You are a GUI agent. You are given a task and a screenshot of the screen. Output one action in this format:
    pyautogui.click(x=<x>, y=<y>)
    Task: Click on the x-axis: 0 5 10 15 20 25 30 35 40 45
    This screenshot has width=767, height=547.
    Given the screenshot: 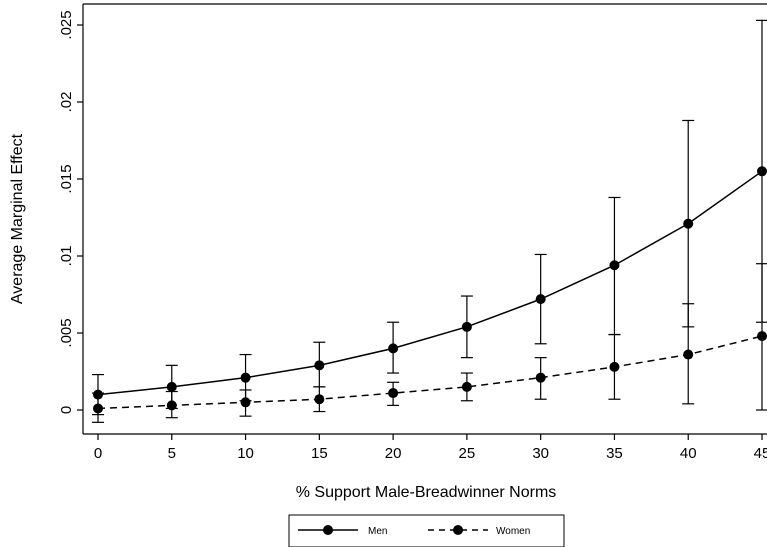 What is the action you would take?
    pyautogui.click(x=430, y=448)
    